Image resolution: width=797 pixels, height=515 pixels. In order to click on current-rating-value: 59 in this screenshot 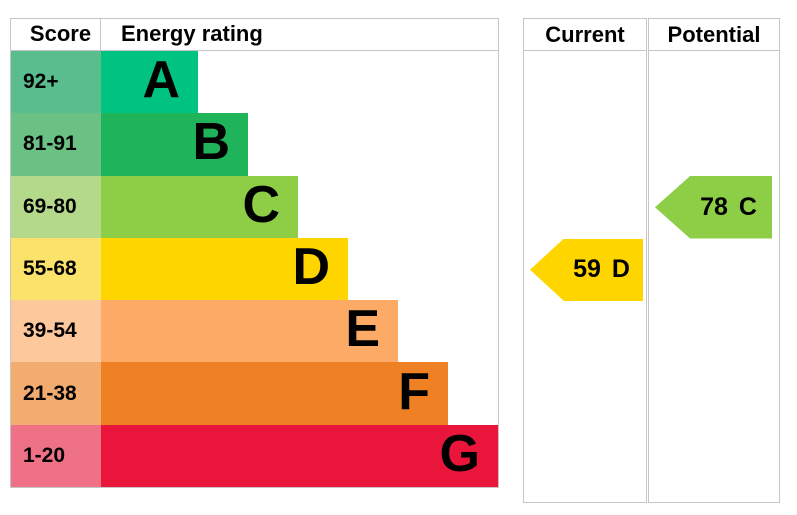, I will do `click(587, 269)`.